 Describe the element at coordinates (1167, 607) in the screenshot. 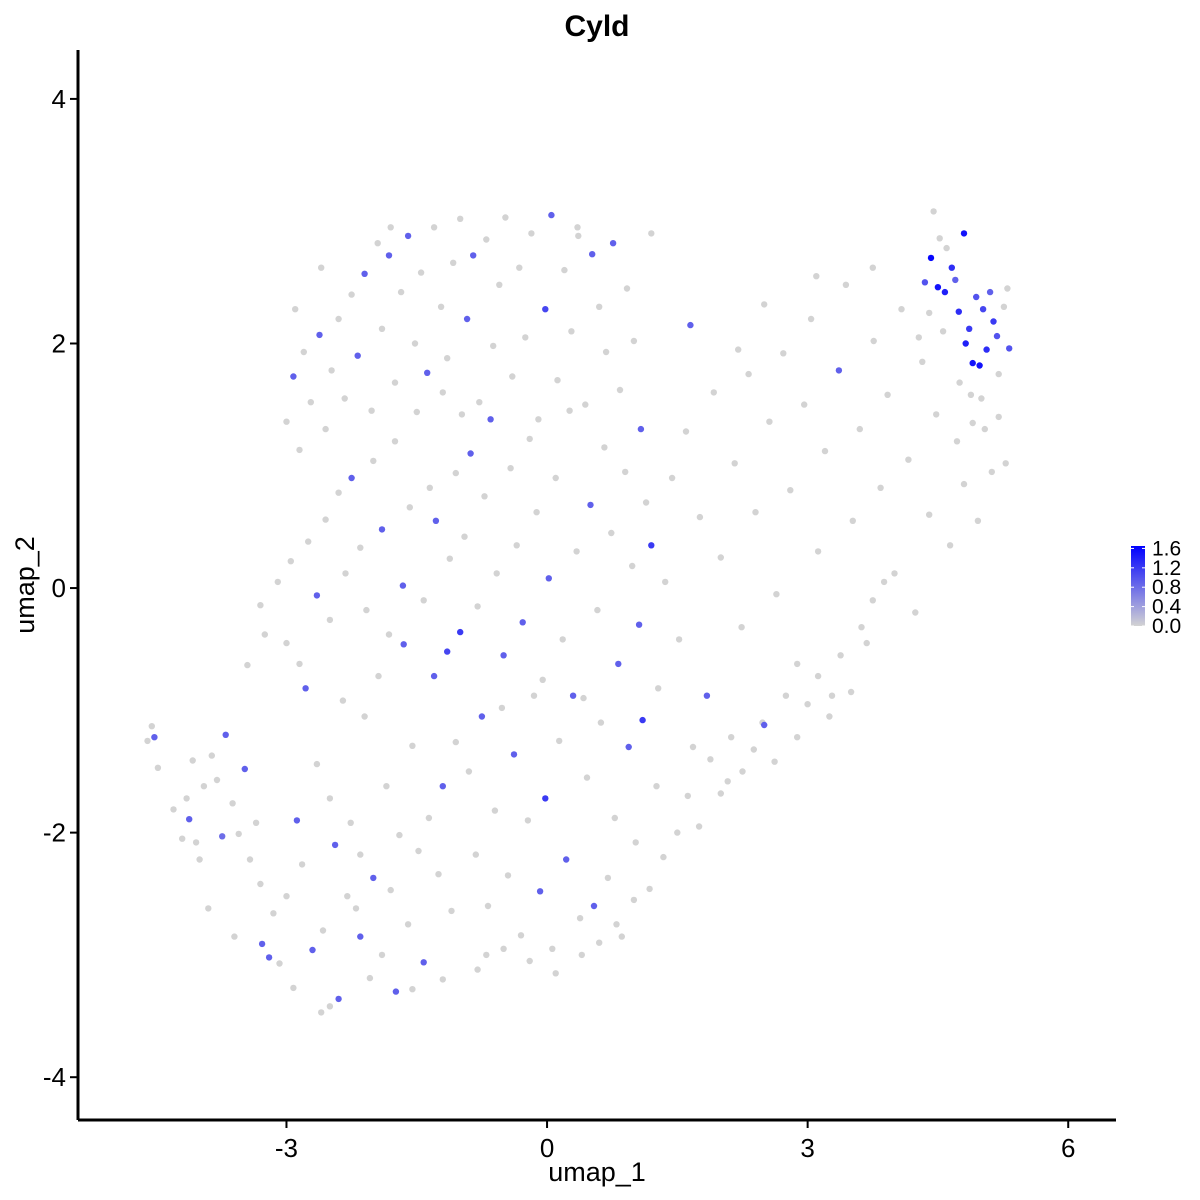

I see `legend-label: 0.4` at that location.